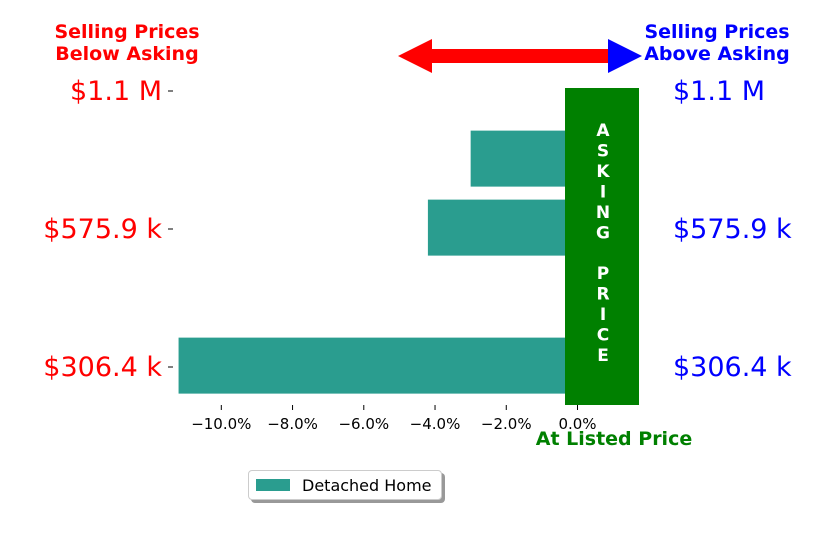 Image resolution: width=834 pixels, height=541 pixels. Describe the element at coordinates (415, 56) in the screenshot. I see `left-arrow-head` at that location.